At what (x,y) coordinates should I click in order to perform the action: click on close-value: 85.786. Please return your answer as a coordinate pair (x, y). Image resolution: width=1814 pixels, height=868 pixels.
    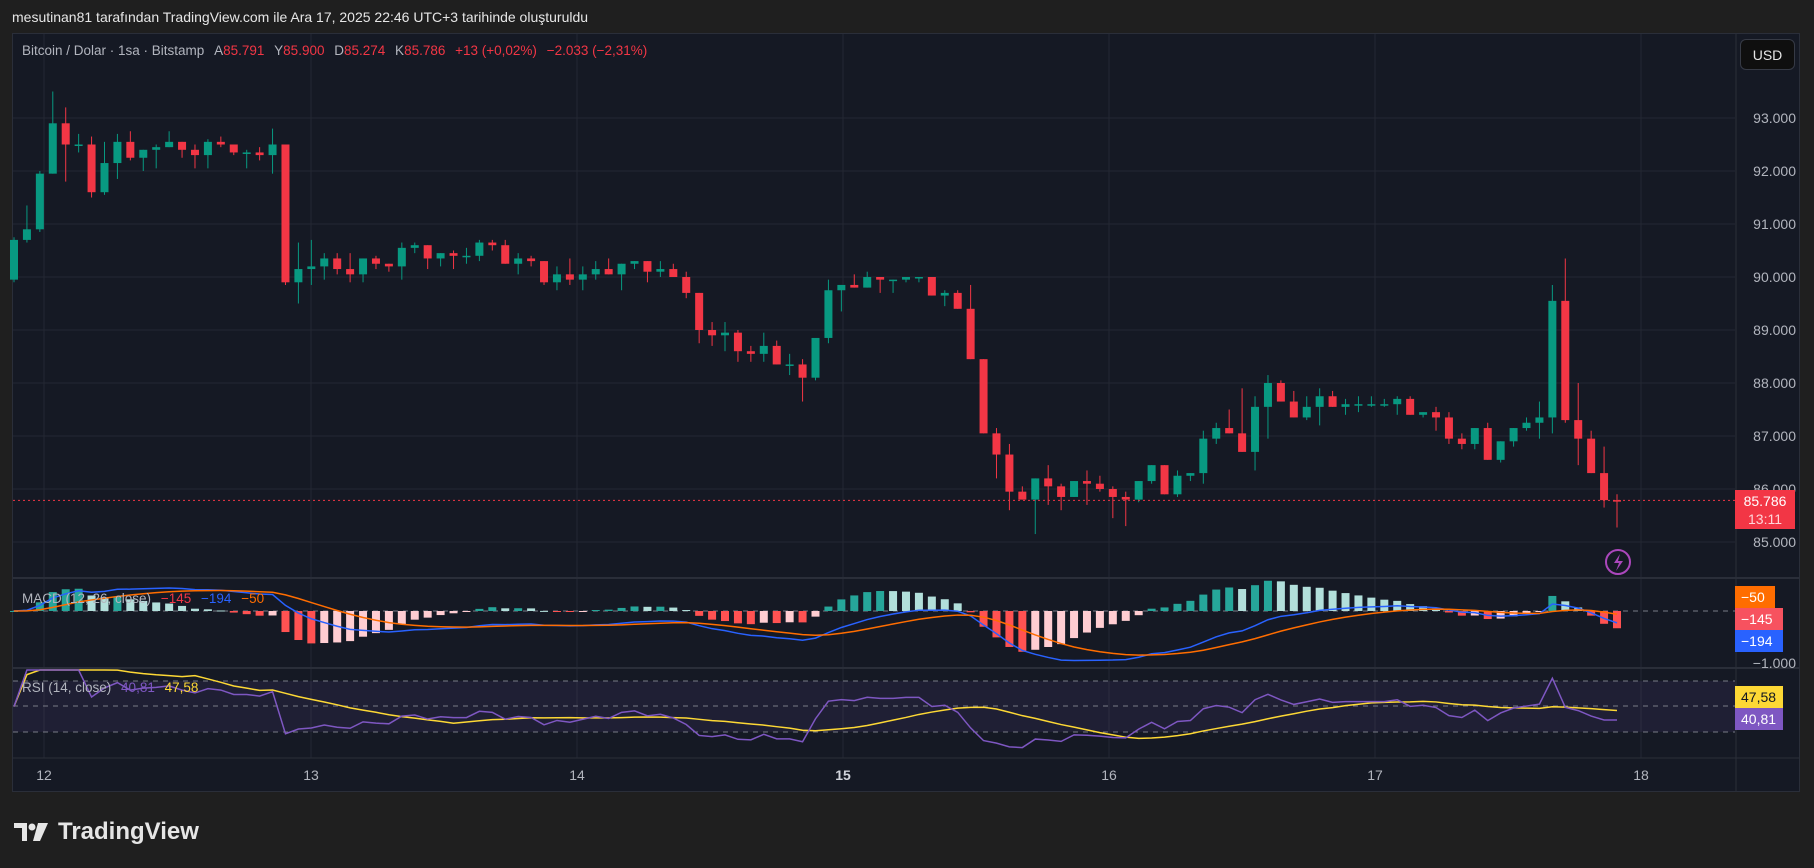
    Looking at the image, I should click on (425, 50).